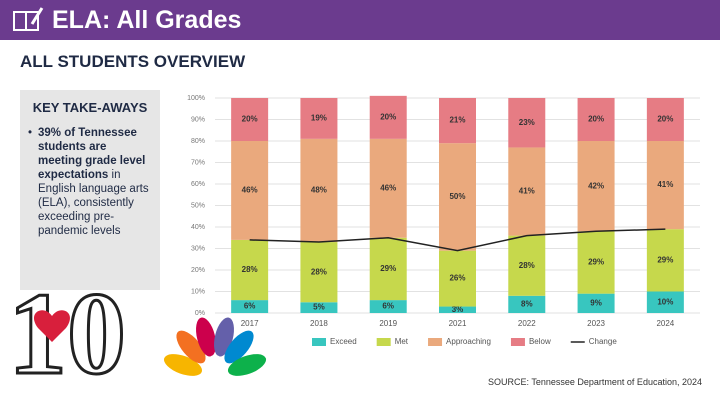  What do you see at coordinates (319, 323) in the screenshot?
I see `x-tick-label: 2018` at bounding box center [319, 323].